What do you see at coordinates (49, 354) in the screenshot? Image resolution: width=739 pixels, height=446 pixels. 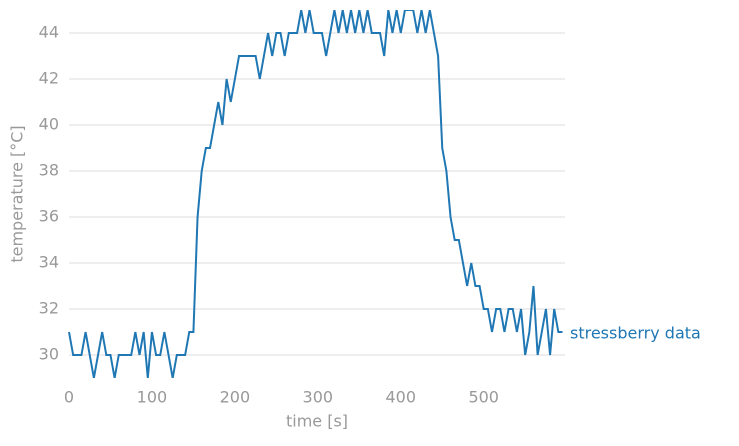 I see `y-tick-label: 30` at bounding box center [49, 354].